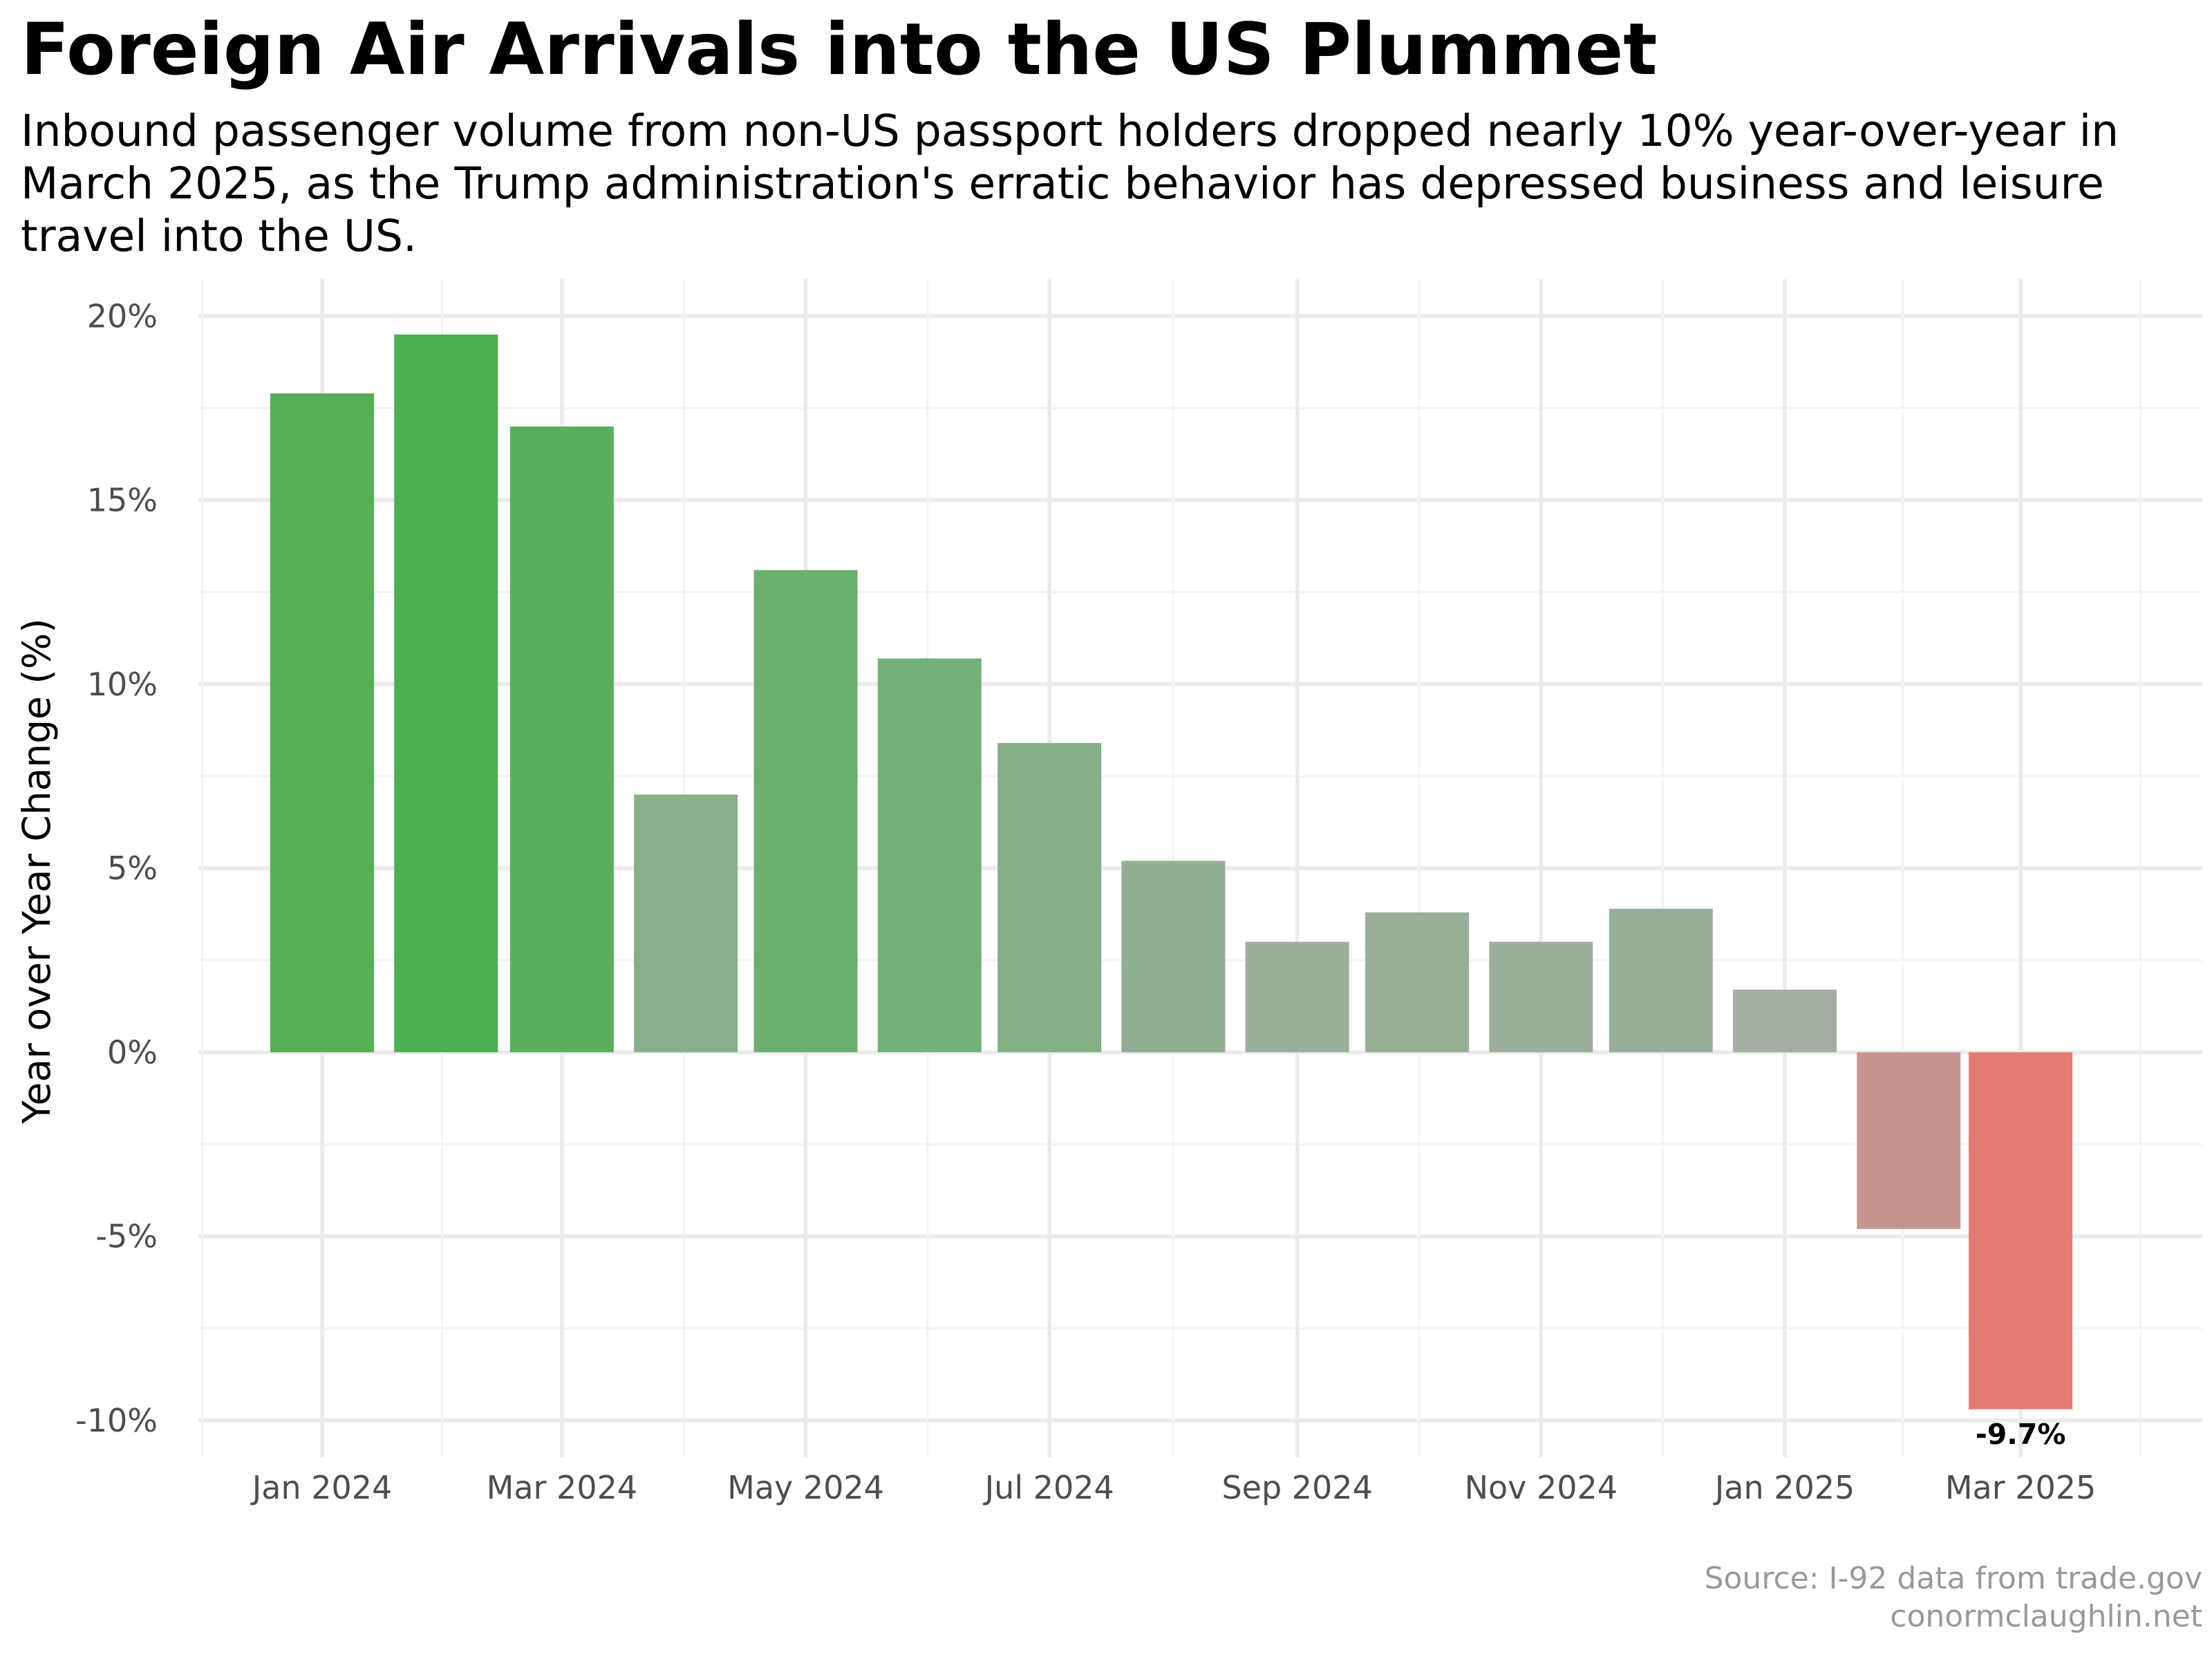 The width and height of the screenshot is (2212, 1659). Describe the element at coordinates (562, 1488) in the screenshot. I see `x-tick-label: Mar 2024` at that location.